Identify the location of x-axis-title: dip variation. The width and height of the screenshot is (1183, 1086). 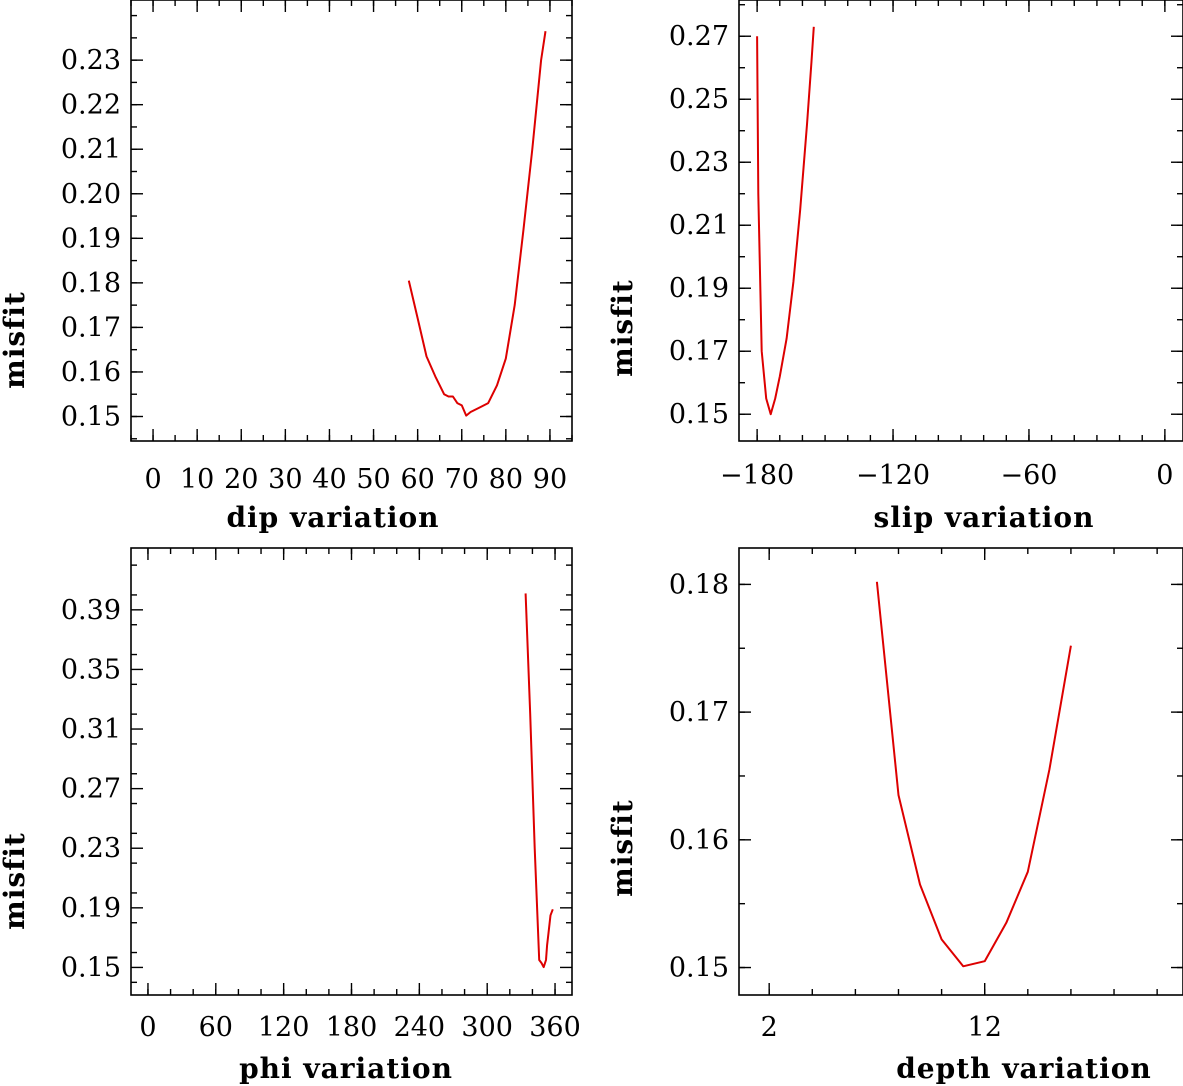
(332, 517).